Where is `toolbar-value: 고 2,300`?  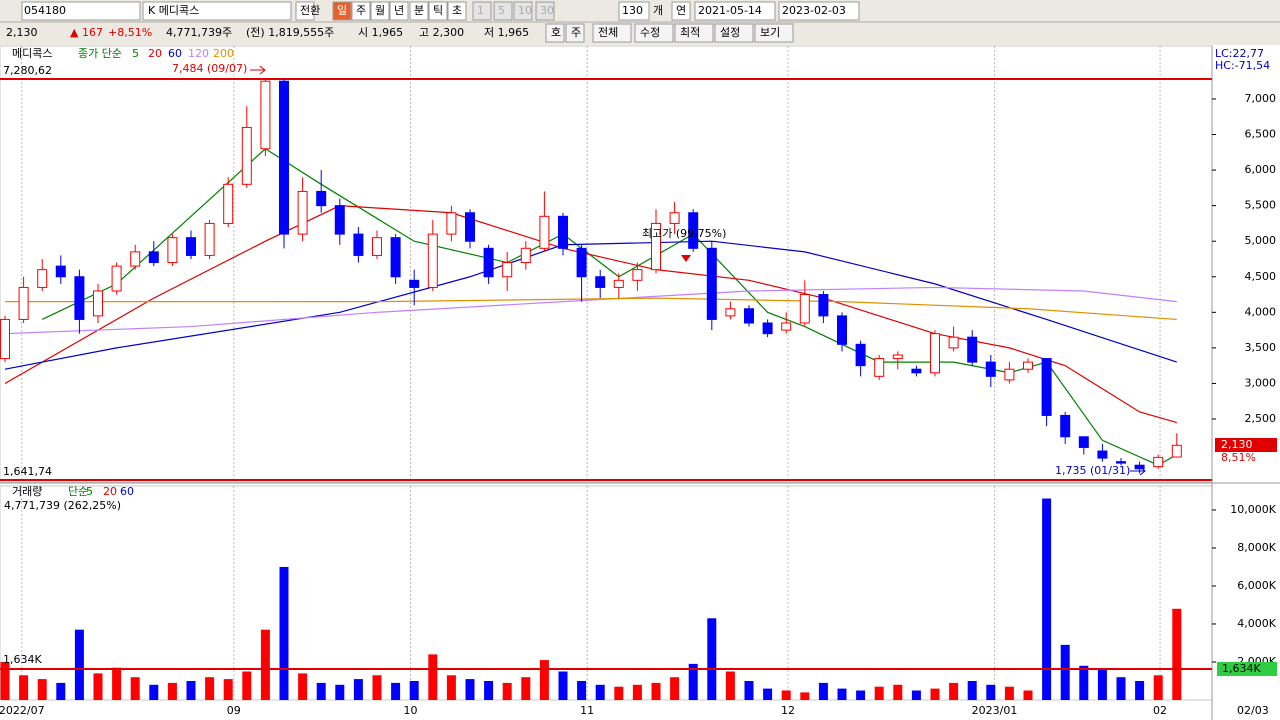 toolbar-value: 고 2,300 is located at coordinates (441, 32).